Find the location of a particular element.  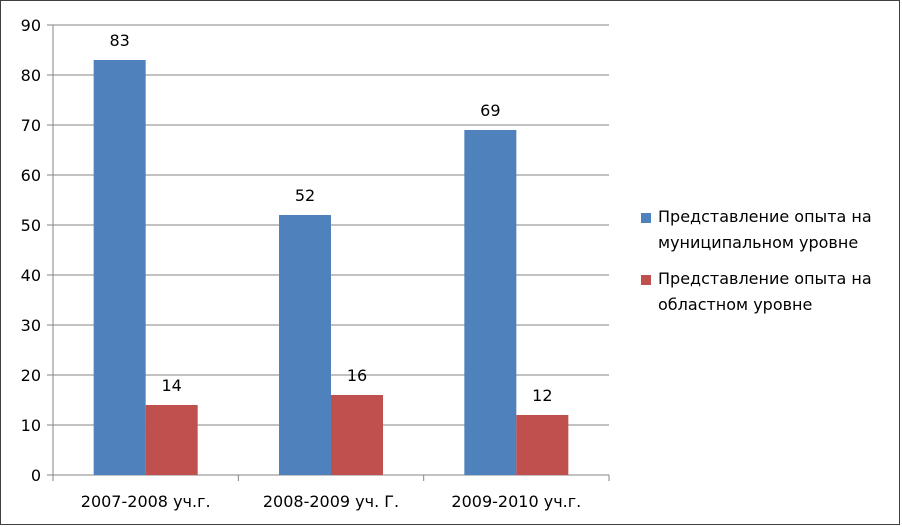

y-tick-label-90: 90 is located at coordinates (31, 25).